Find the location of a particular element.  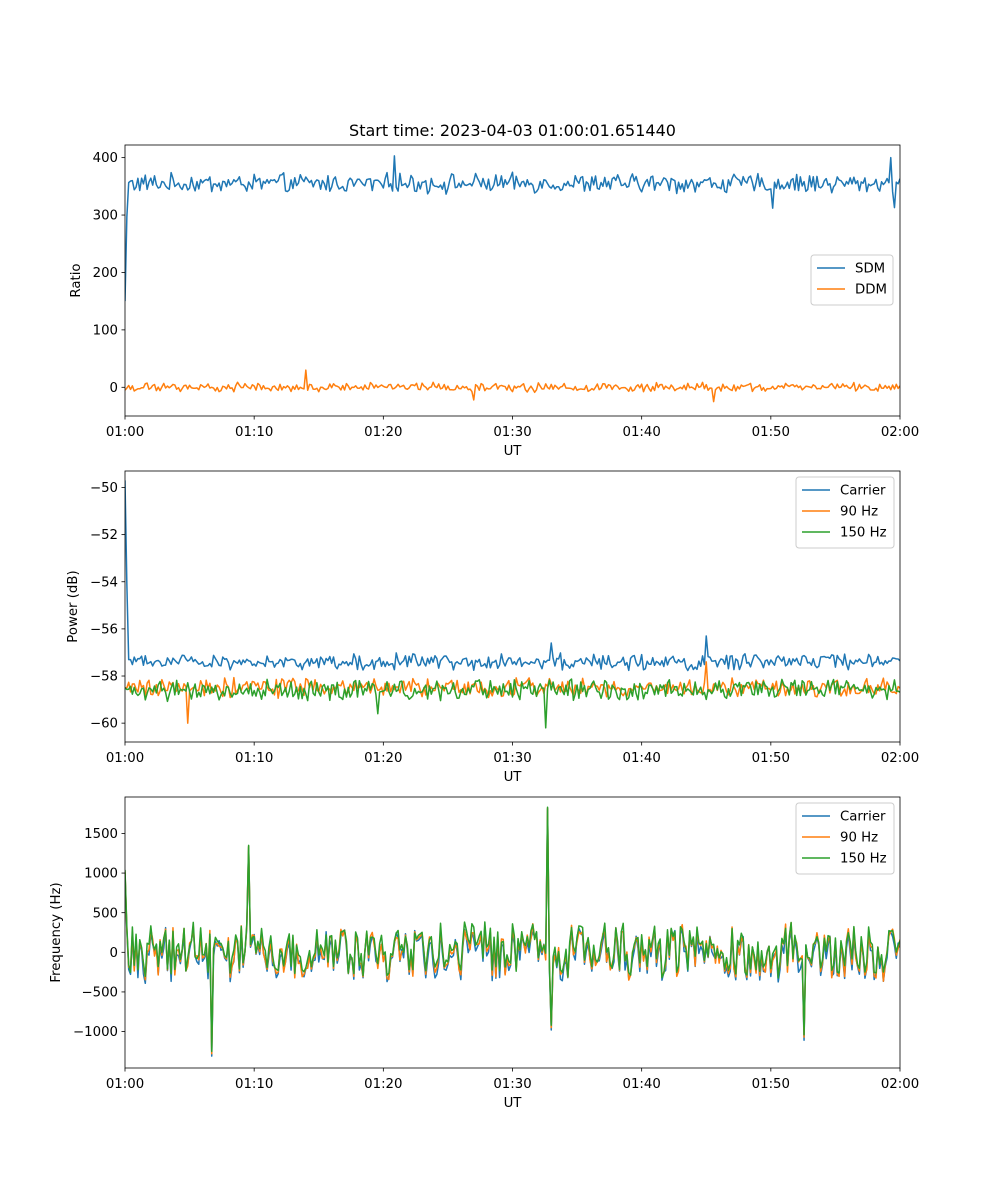

y-tick-label: −58 is located at coordinates (104, 677).